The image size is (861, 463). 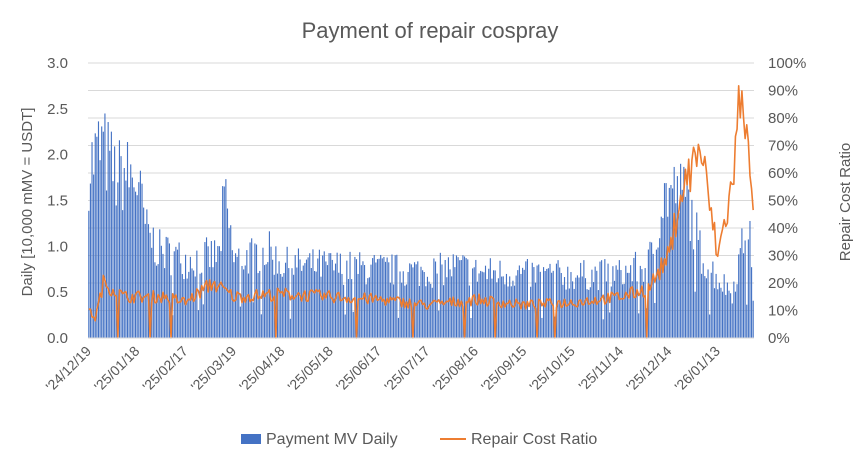 I want to click on y-tick-label: 2.5, so click(x=57, y=109).